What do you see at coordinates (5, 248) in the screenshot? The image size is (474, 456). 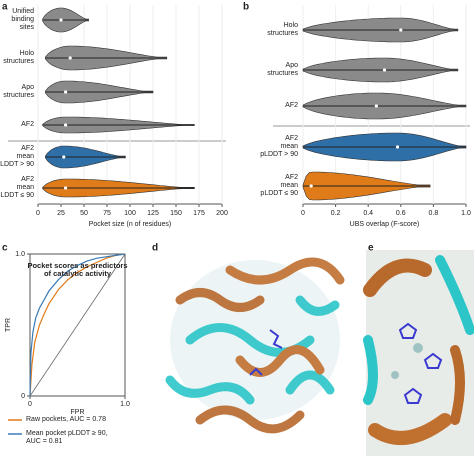 I see `panel-label: c` at bounding box center [5, 248].